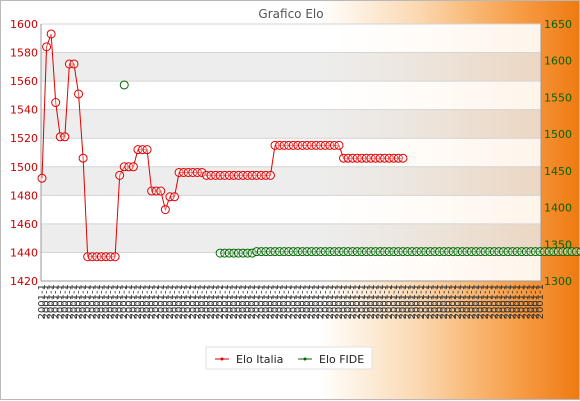 Image resolution: width=580 pixels, height=401 pixels. What do you see at coordinates (558, 24) in the screenshot?
I see `y-right-tick-label: 1650` at bounding box center [558, 24].